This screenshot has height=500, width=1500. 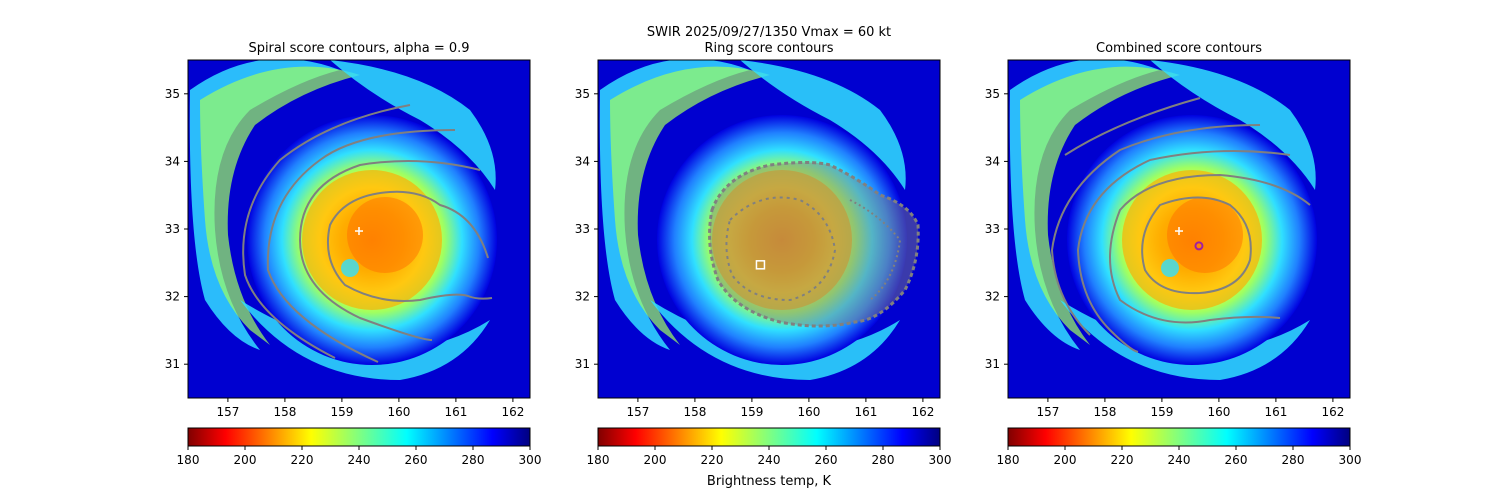 I want to click on combined-circle, so click(x=1199, y=246).